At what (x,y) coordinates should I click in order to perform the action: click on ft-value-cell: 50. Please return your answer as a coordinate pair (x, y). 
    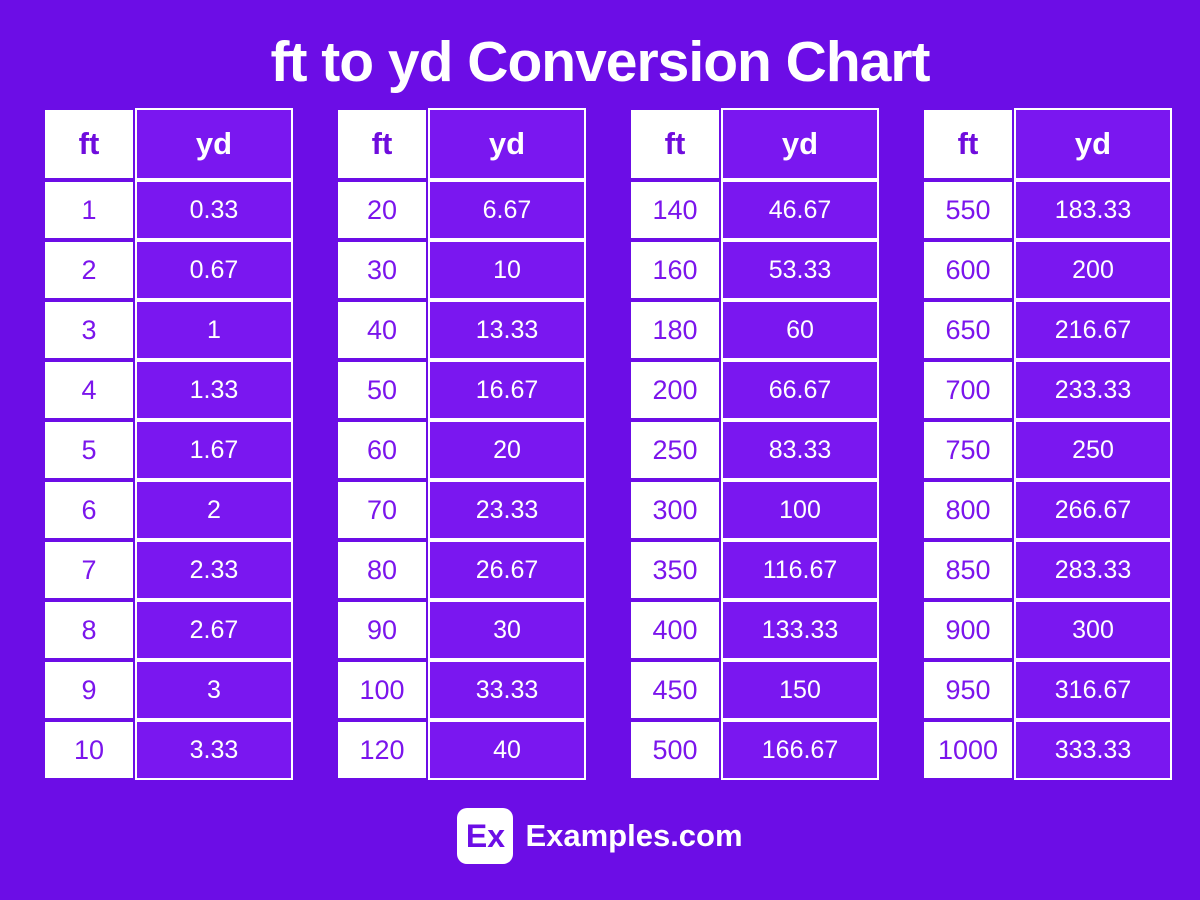
    Looking at the image, I should click on (382, 390).